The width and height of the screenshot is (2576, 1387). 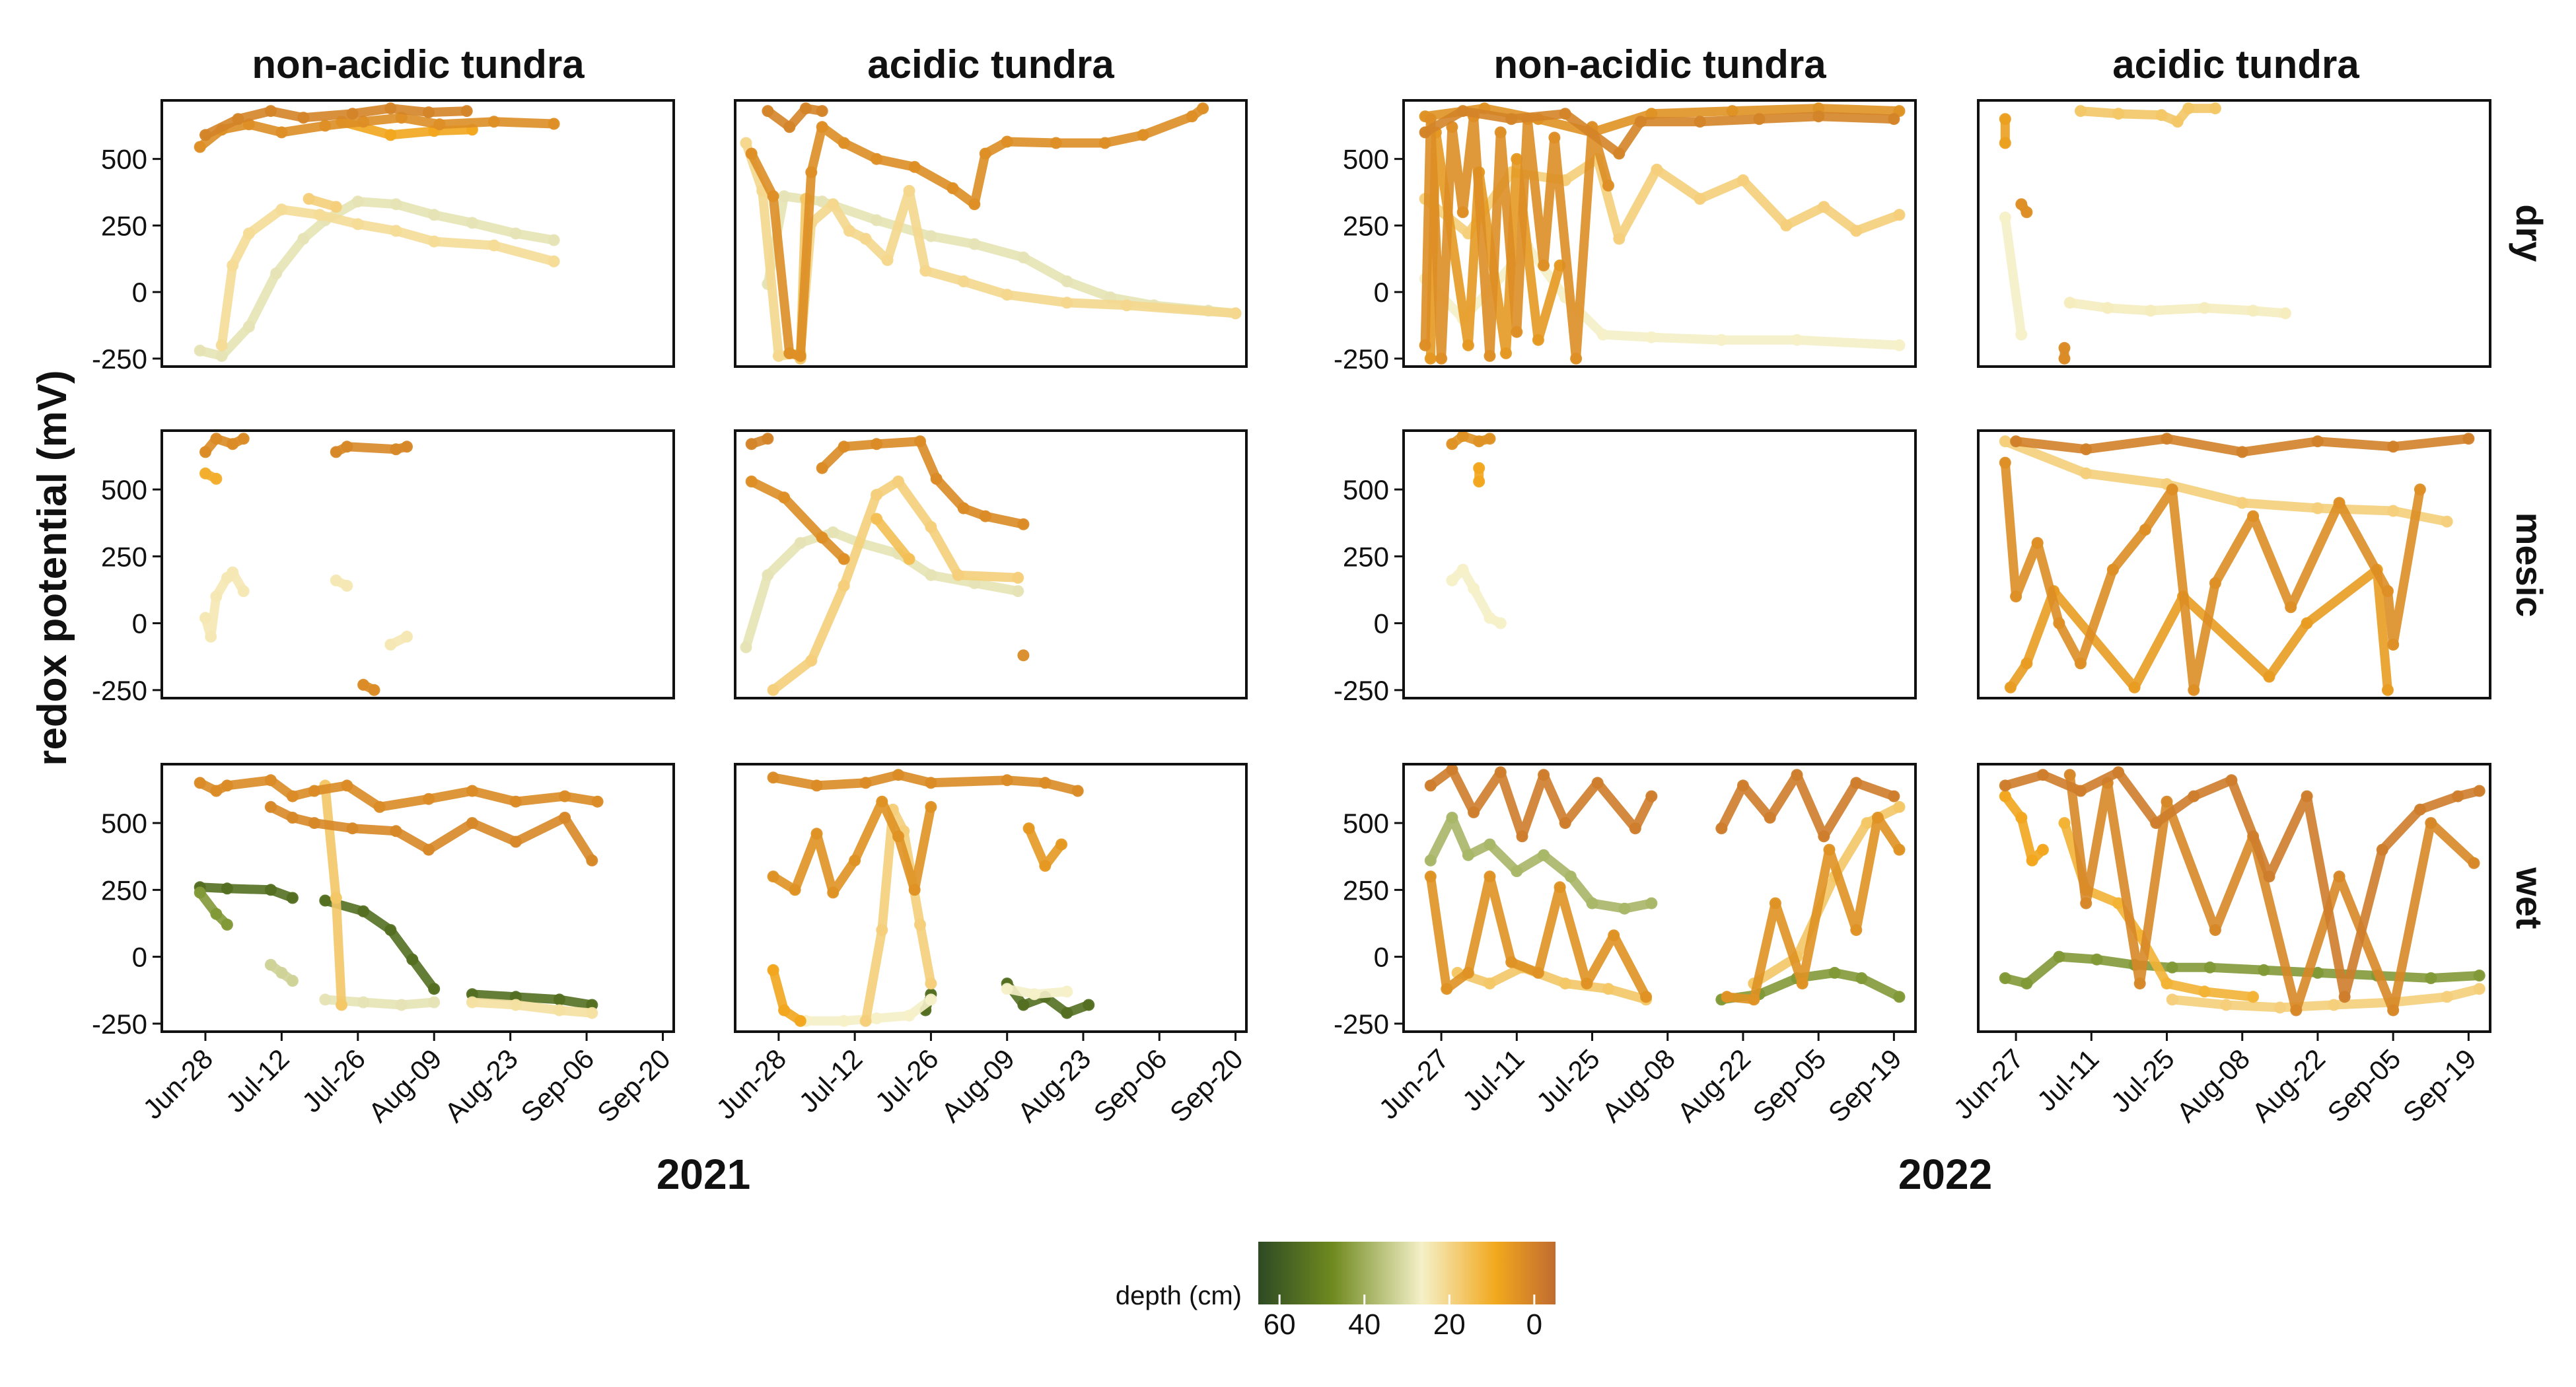 What do you see at coordinates (830, 1080) in the screenshot?
I see `x-tick-label: Jul-12` at bounding box center [830, 1080].